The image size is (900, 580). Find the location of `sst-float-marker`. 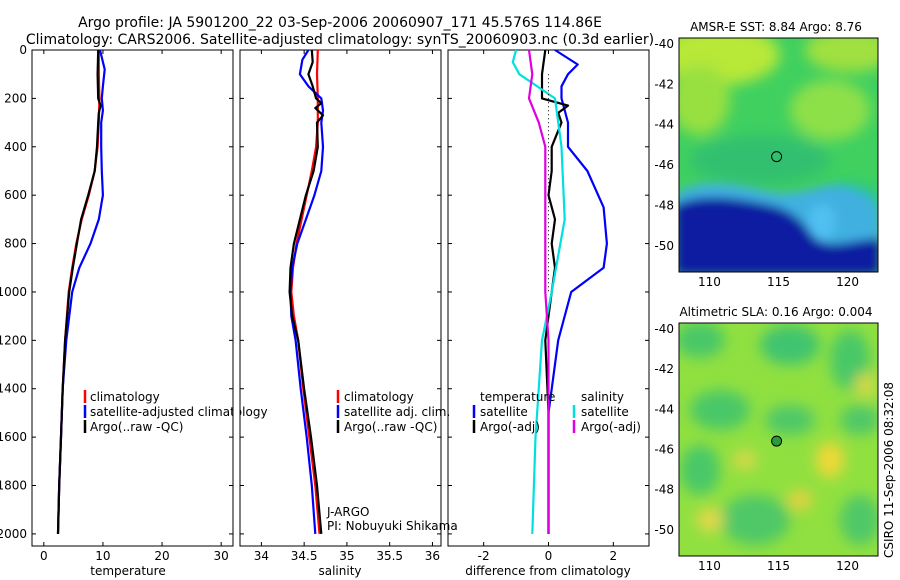

sst-float-marker is located at coordinates (777, 157).